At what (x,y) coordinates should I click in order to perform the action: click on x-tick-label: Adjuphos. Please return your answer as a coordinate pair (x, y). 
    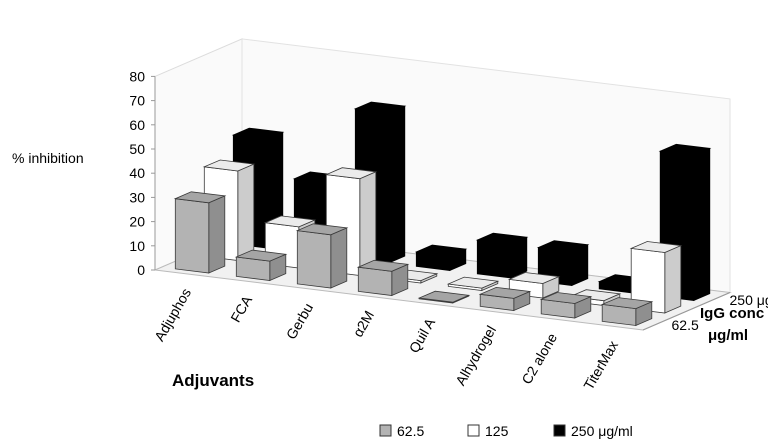
    Looking at the image, I should click on (172, 314).